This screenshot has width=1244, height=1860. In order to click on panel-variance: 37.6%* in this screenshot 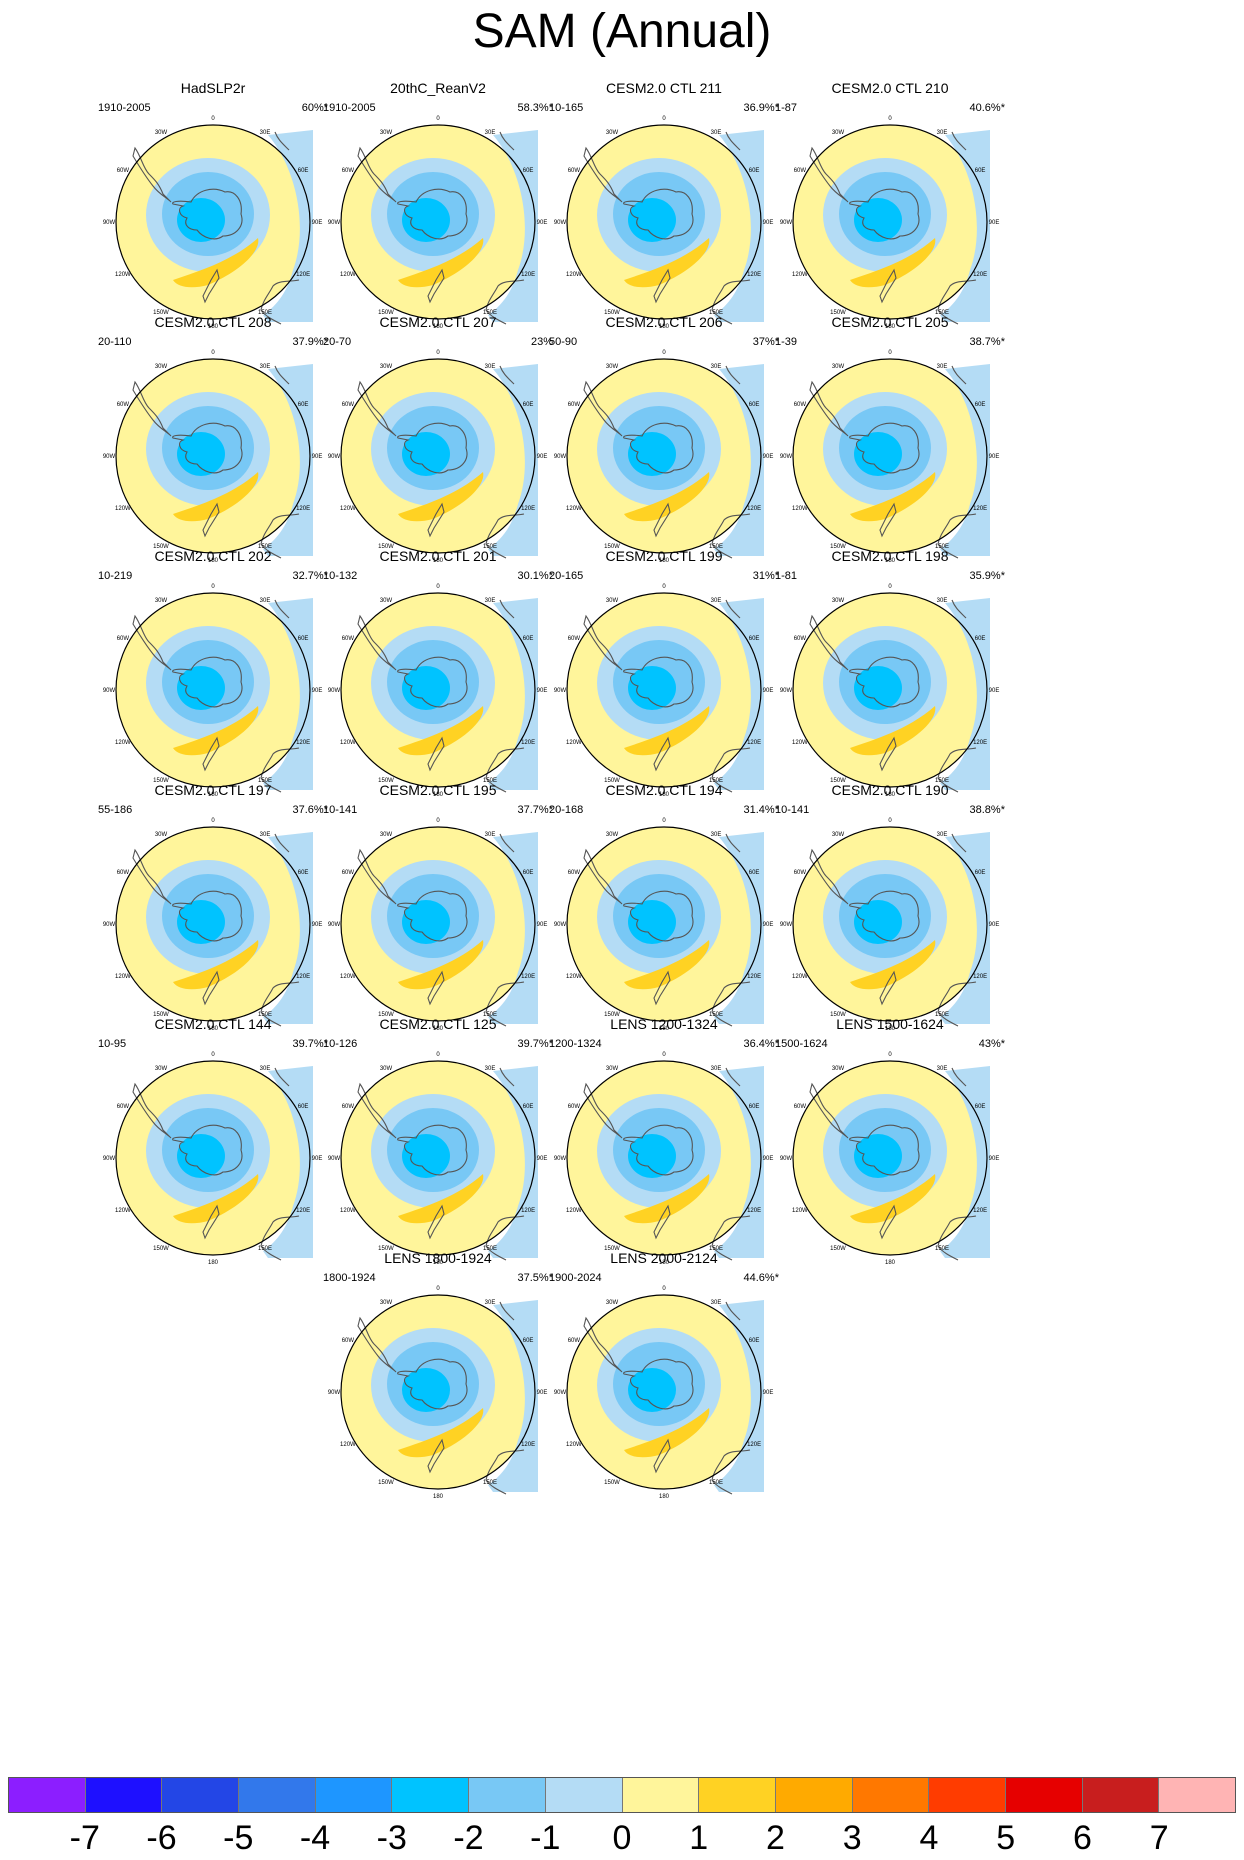, I will do `click(310, 810)`.